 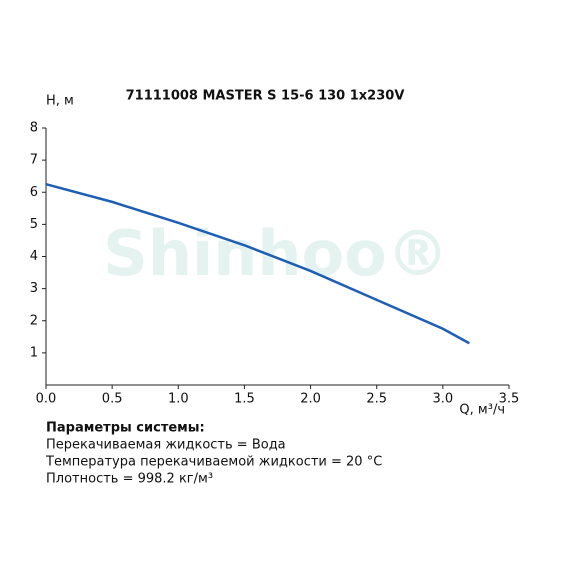 What do you see at coordinates (34, 256) in the screenshot?
I see `y-tick-label: 4` at bounding box center [34, 256].